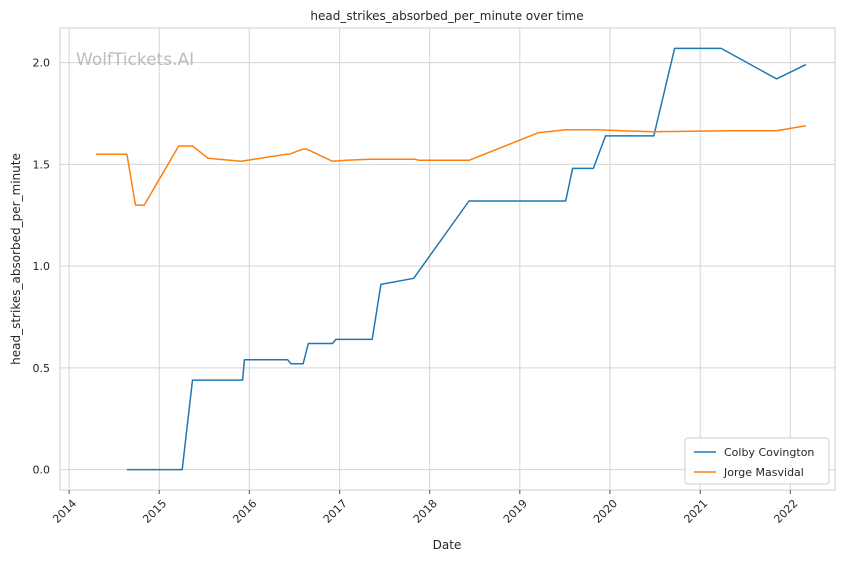 The image size is (844, 561). I want to click on series-line-jorge-masvidal, so click(451, 165).